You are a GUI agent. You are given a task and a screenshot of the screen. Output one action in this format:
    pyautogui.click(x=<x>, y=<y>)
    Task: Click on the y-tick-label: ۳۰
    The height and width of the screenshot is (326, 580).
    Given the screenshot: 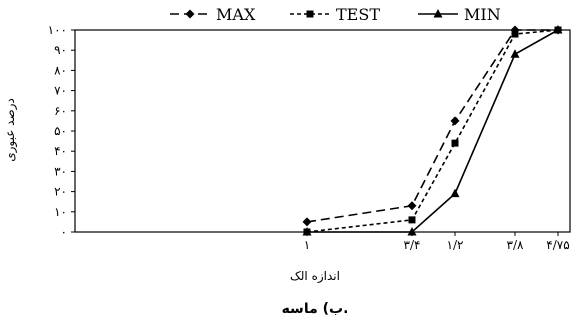 What is the action you would take?
    pyautogui.click(x=60, y=171)
    